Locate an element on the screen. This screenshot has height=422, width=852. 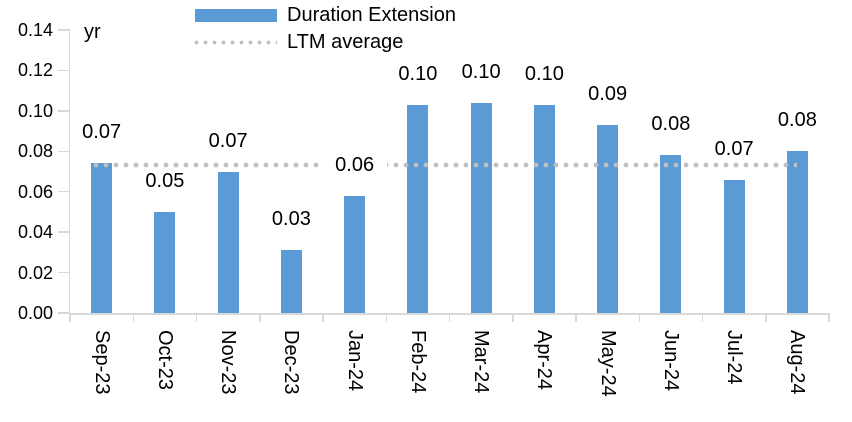
legend-swatch-ltm-average is located at coordinates (234, 42).